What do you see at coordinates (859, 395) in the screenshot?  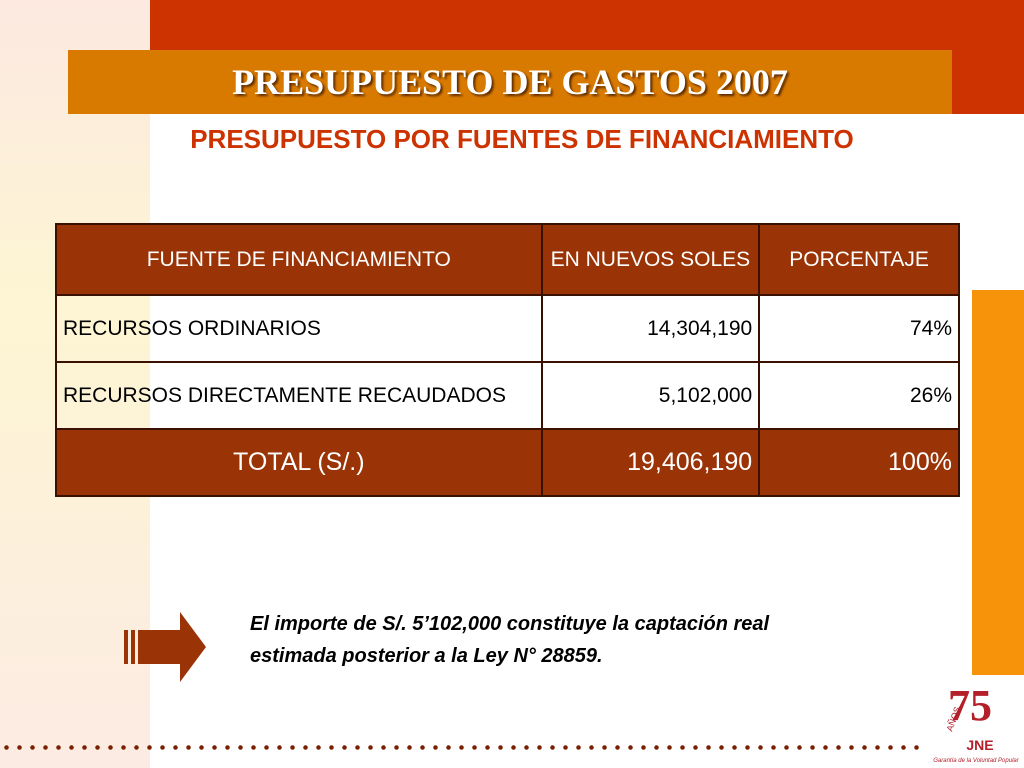 I see `percent-cell: 26%` at bounding box center [859, 395].